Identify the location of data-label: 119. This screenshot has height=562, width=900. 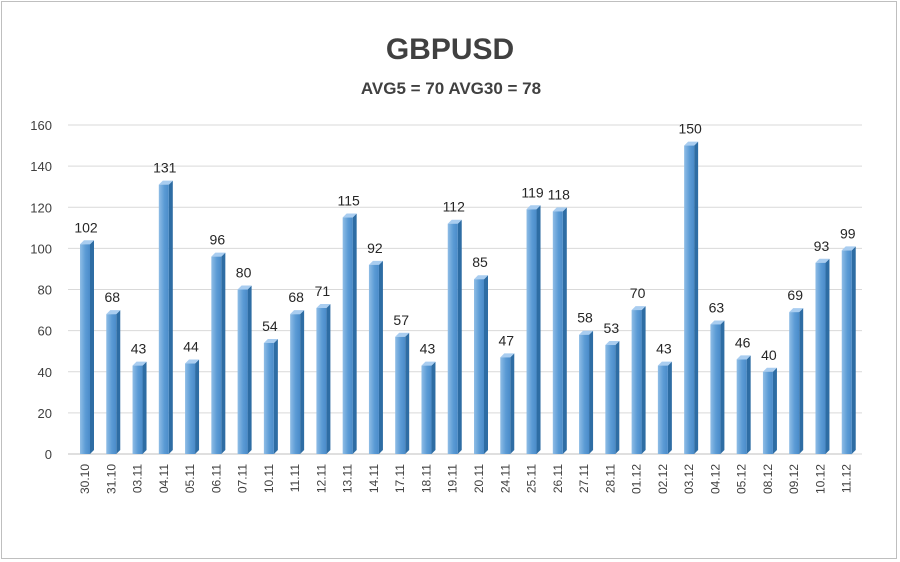
(532, 192).